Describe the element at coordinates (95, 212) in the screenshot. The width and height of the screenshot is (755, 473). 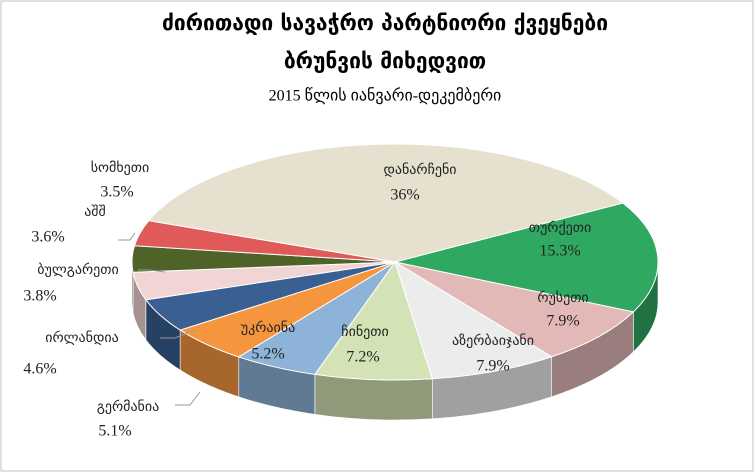
I see `slice-label: აშშ` at that location.